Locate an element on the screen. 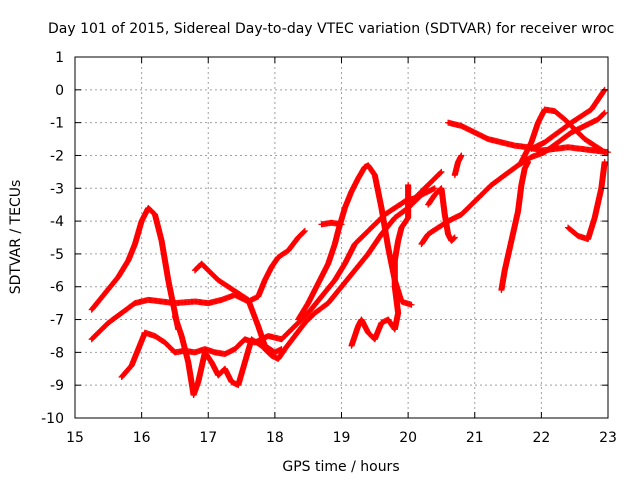 Image resolution: width=640 pixels, height=480 pixels. y-tick-label: -9 is located at coordinates (57, 386).